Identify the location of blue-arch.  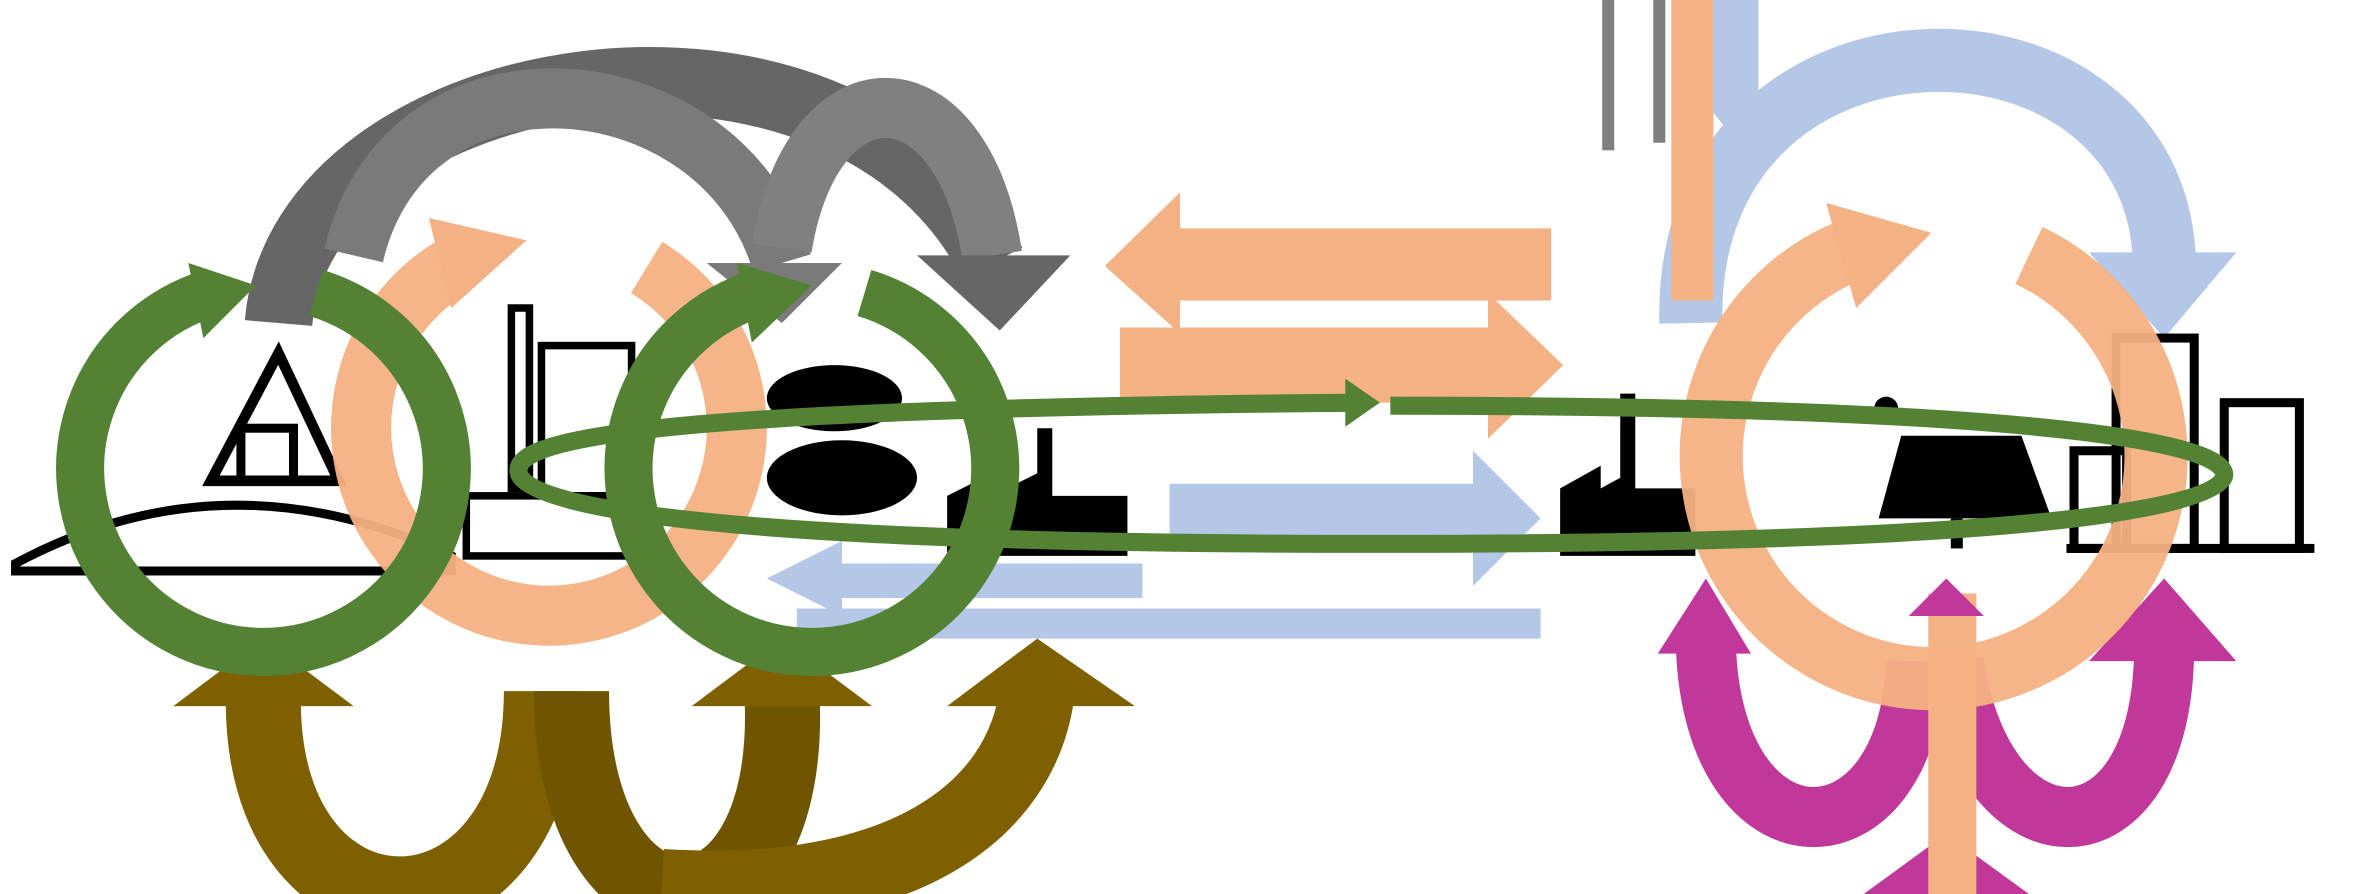
(1927, 176).